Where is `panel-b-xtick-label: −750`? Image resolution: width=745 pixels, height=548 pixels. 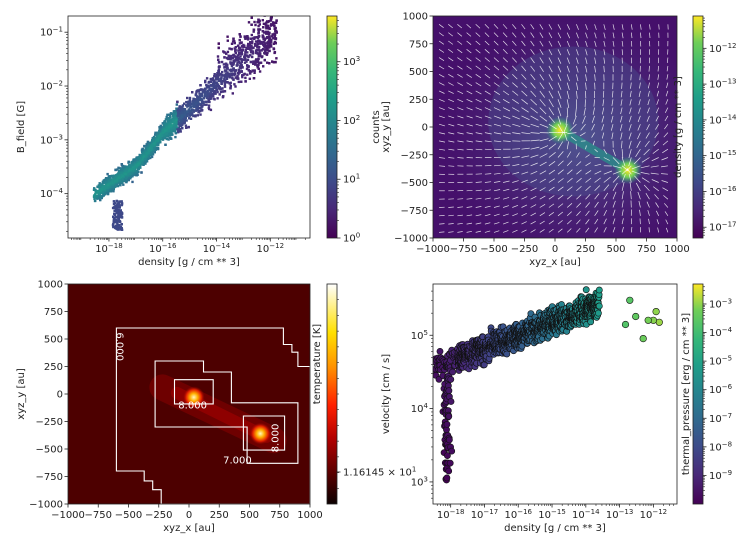
panel-b-xtick-label: −750 is located at coordinates (463, 249).